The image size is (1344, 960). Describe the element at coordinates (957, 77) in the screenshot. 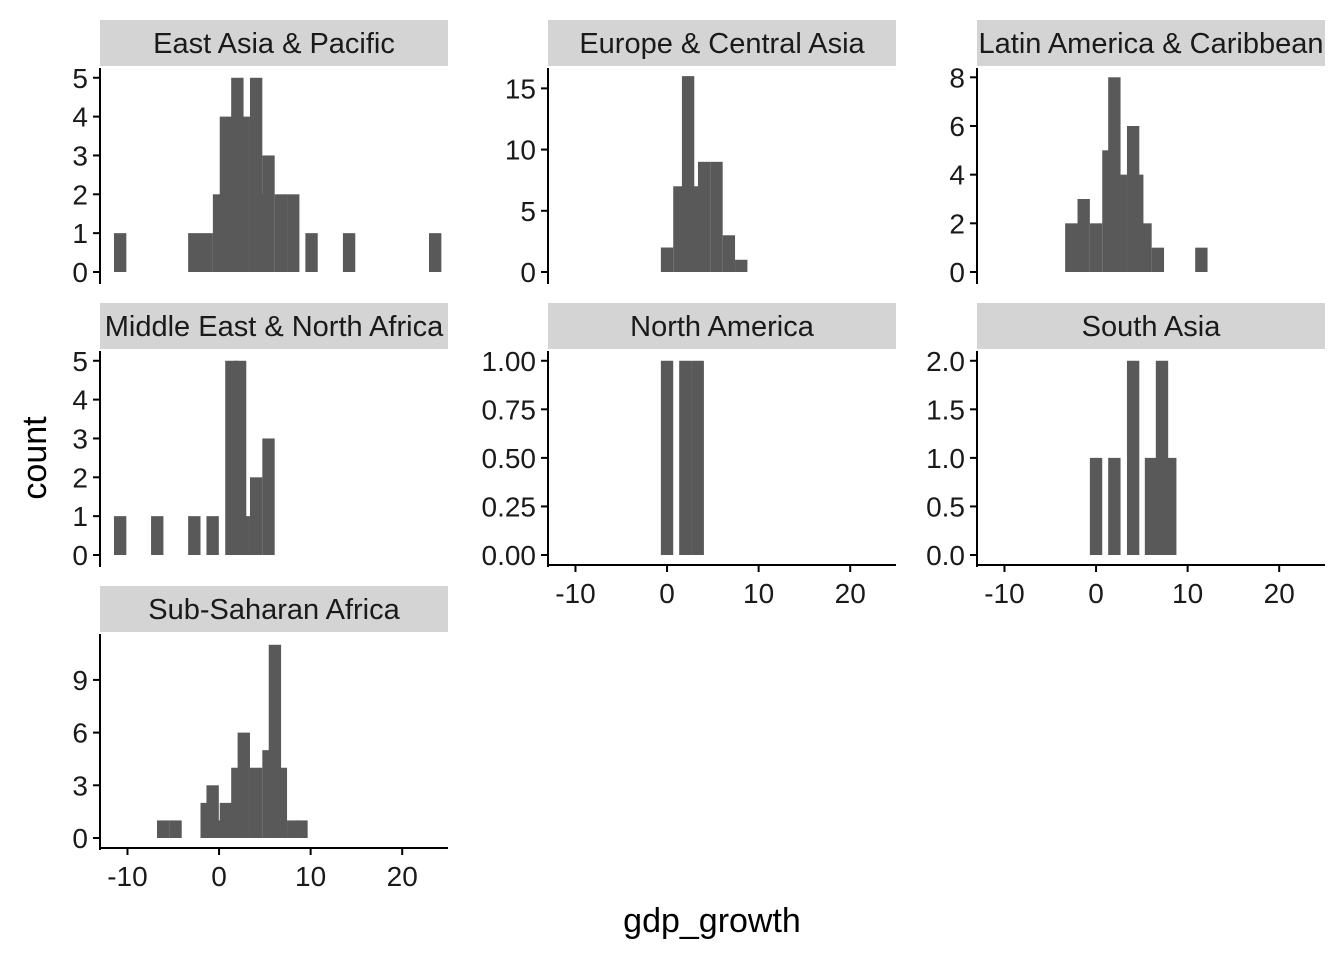

I see `y-tick-label: 8` at that location.